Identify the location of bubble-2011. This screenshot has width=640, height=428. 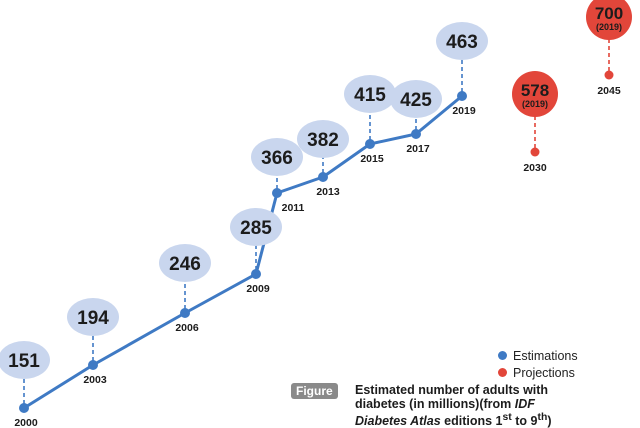
(277, 157).